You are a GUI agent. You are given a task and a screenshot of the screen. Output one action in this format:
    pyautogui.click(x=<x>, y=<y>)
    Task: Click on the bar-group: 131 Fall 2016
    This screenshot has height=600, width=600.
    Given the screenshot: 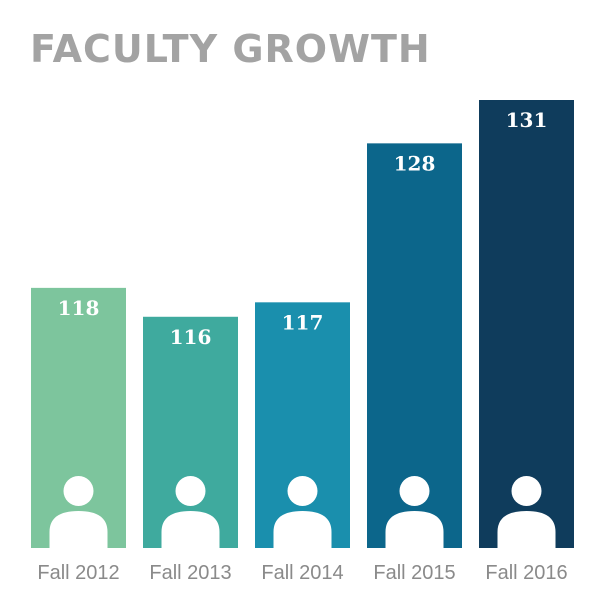 What is the action you would take?
    pyautogui.click(x=526, y=342)
    